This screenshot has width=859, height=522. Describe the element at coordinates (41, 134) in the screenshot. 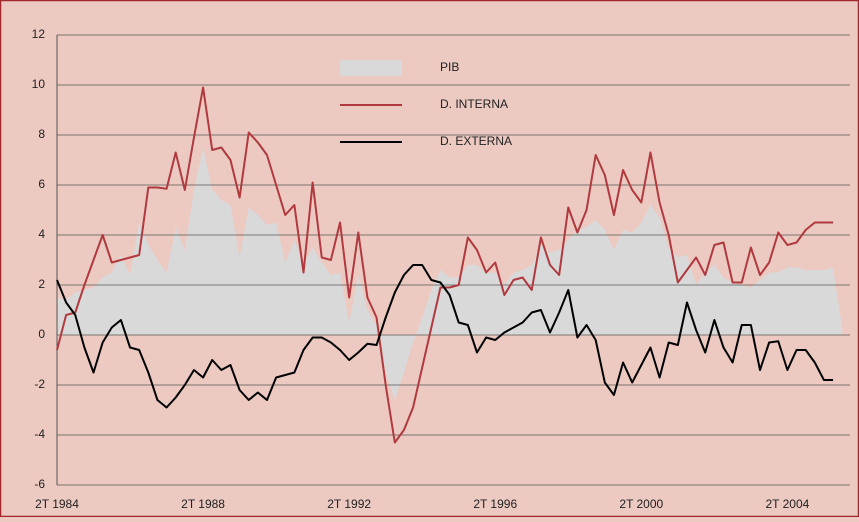

I see `y-tick-label: 8` at that location.